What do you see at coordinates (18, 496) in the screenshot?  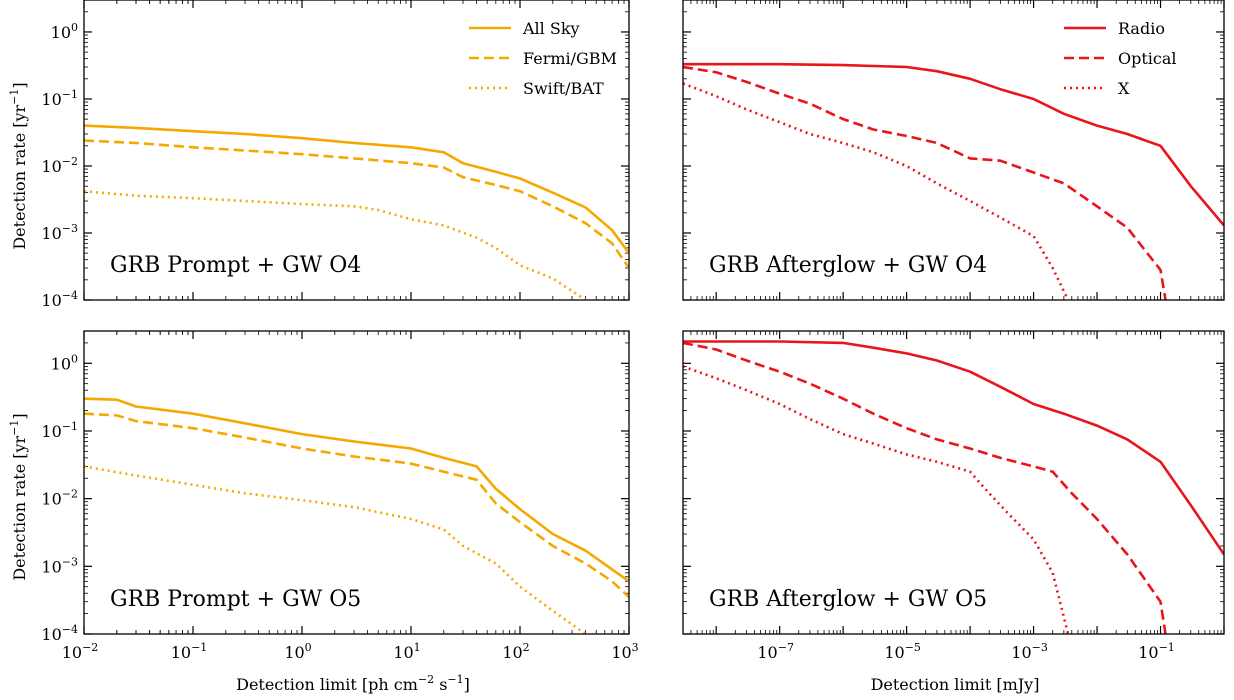 I see `y-axis-label-bottom: Detection rate [yr−1]` at bounding box center [18, 496].